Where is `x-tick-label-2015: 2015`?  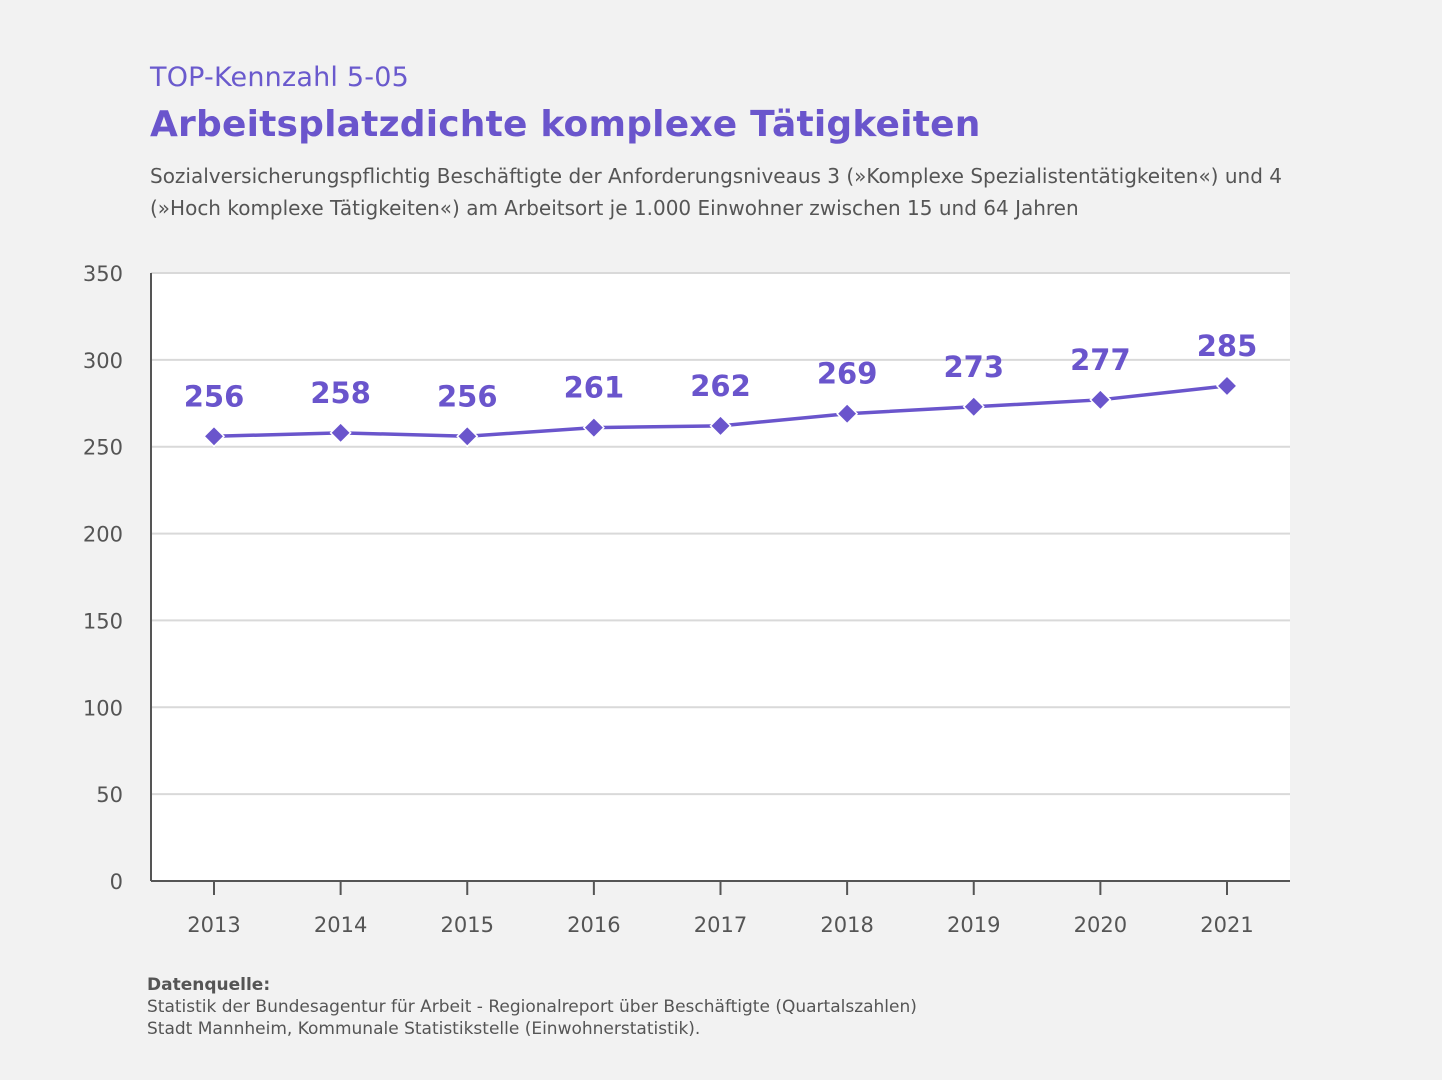
x-tick-label-2015: 2015 is located at coordinates (467, 925).